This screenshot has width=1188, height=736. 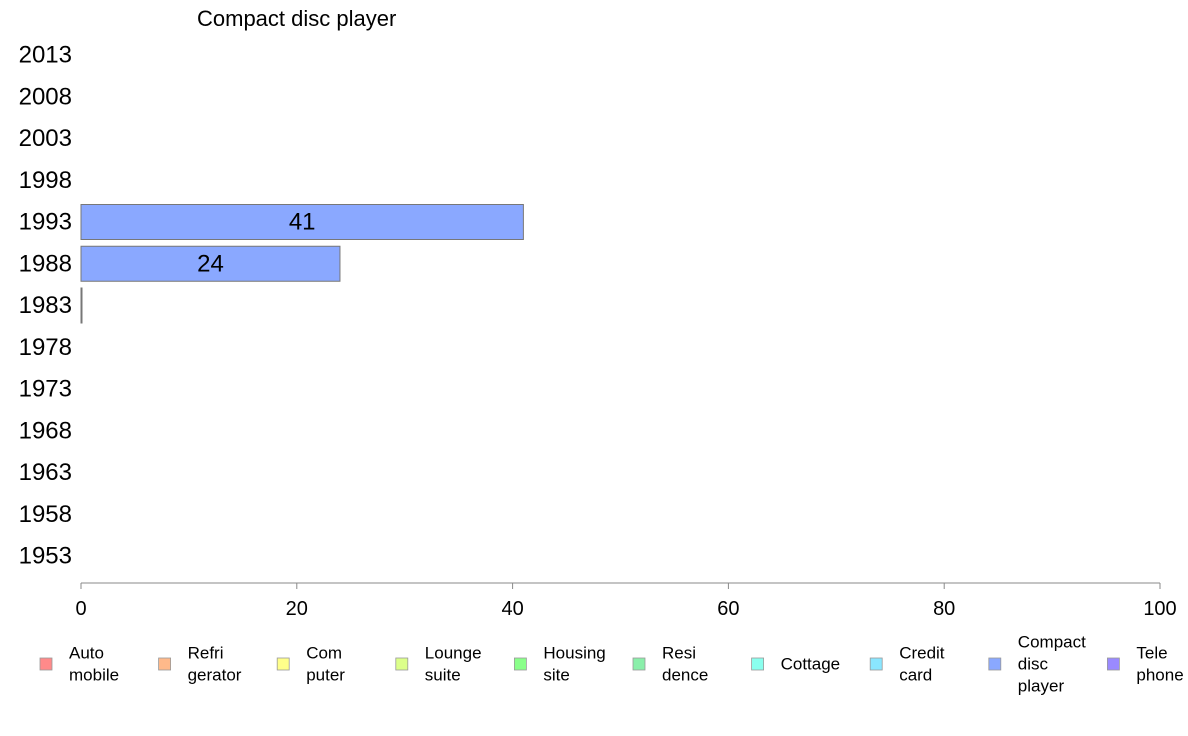 I want to click on legend-item: Compact disc player, so click(x=1037, y=664).